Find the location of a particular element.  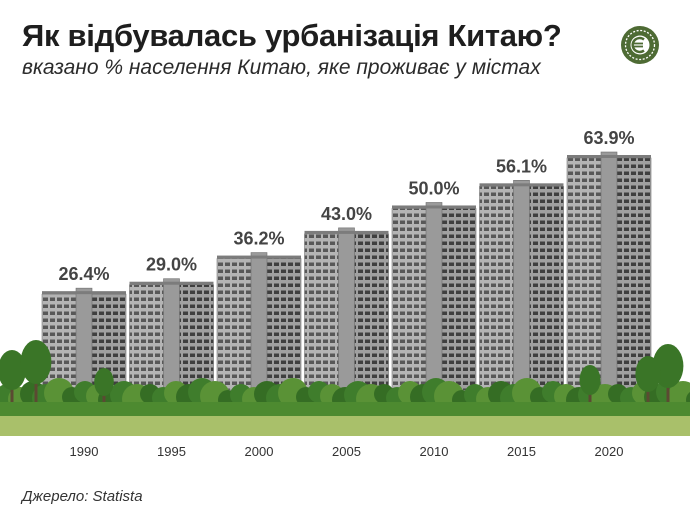

x-tick-2010: 2010 is located at coordinates (434, 451).